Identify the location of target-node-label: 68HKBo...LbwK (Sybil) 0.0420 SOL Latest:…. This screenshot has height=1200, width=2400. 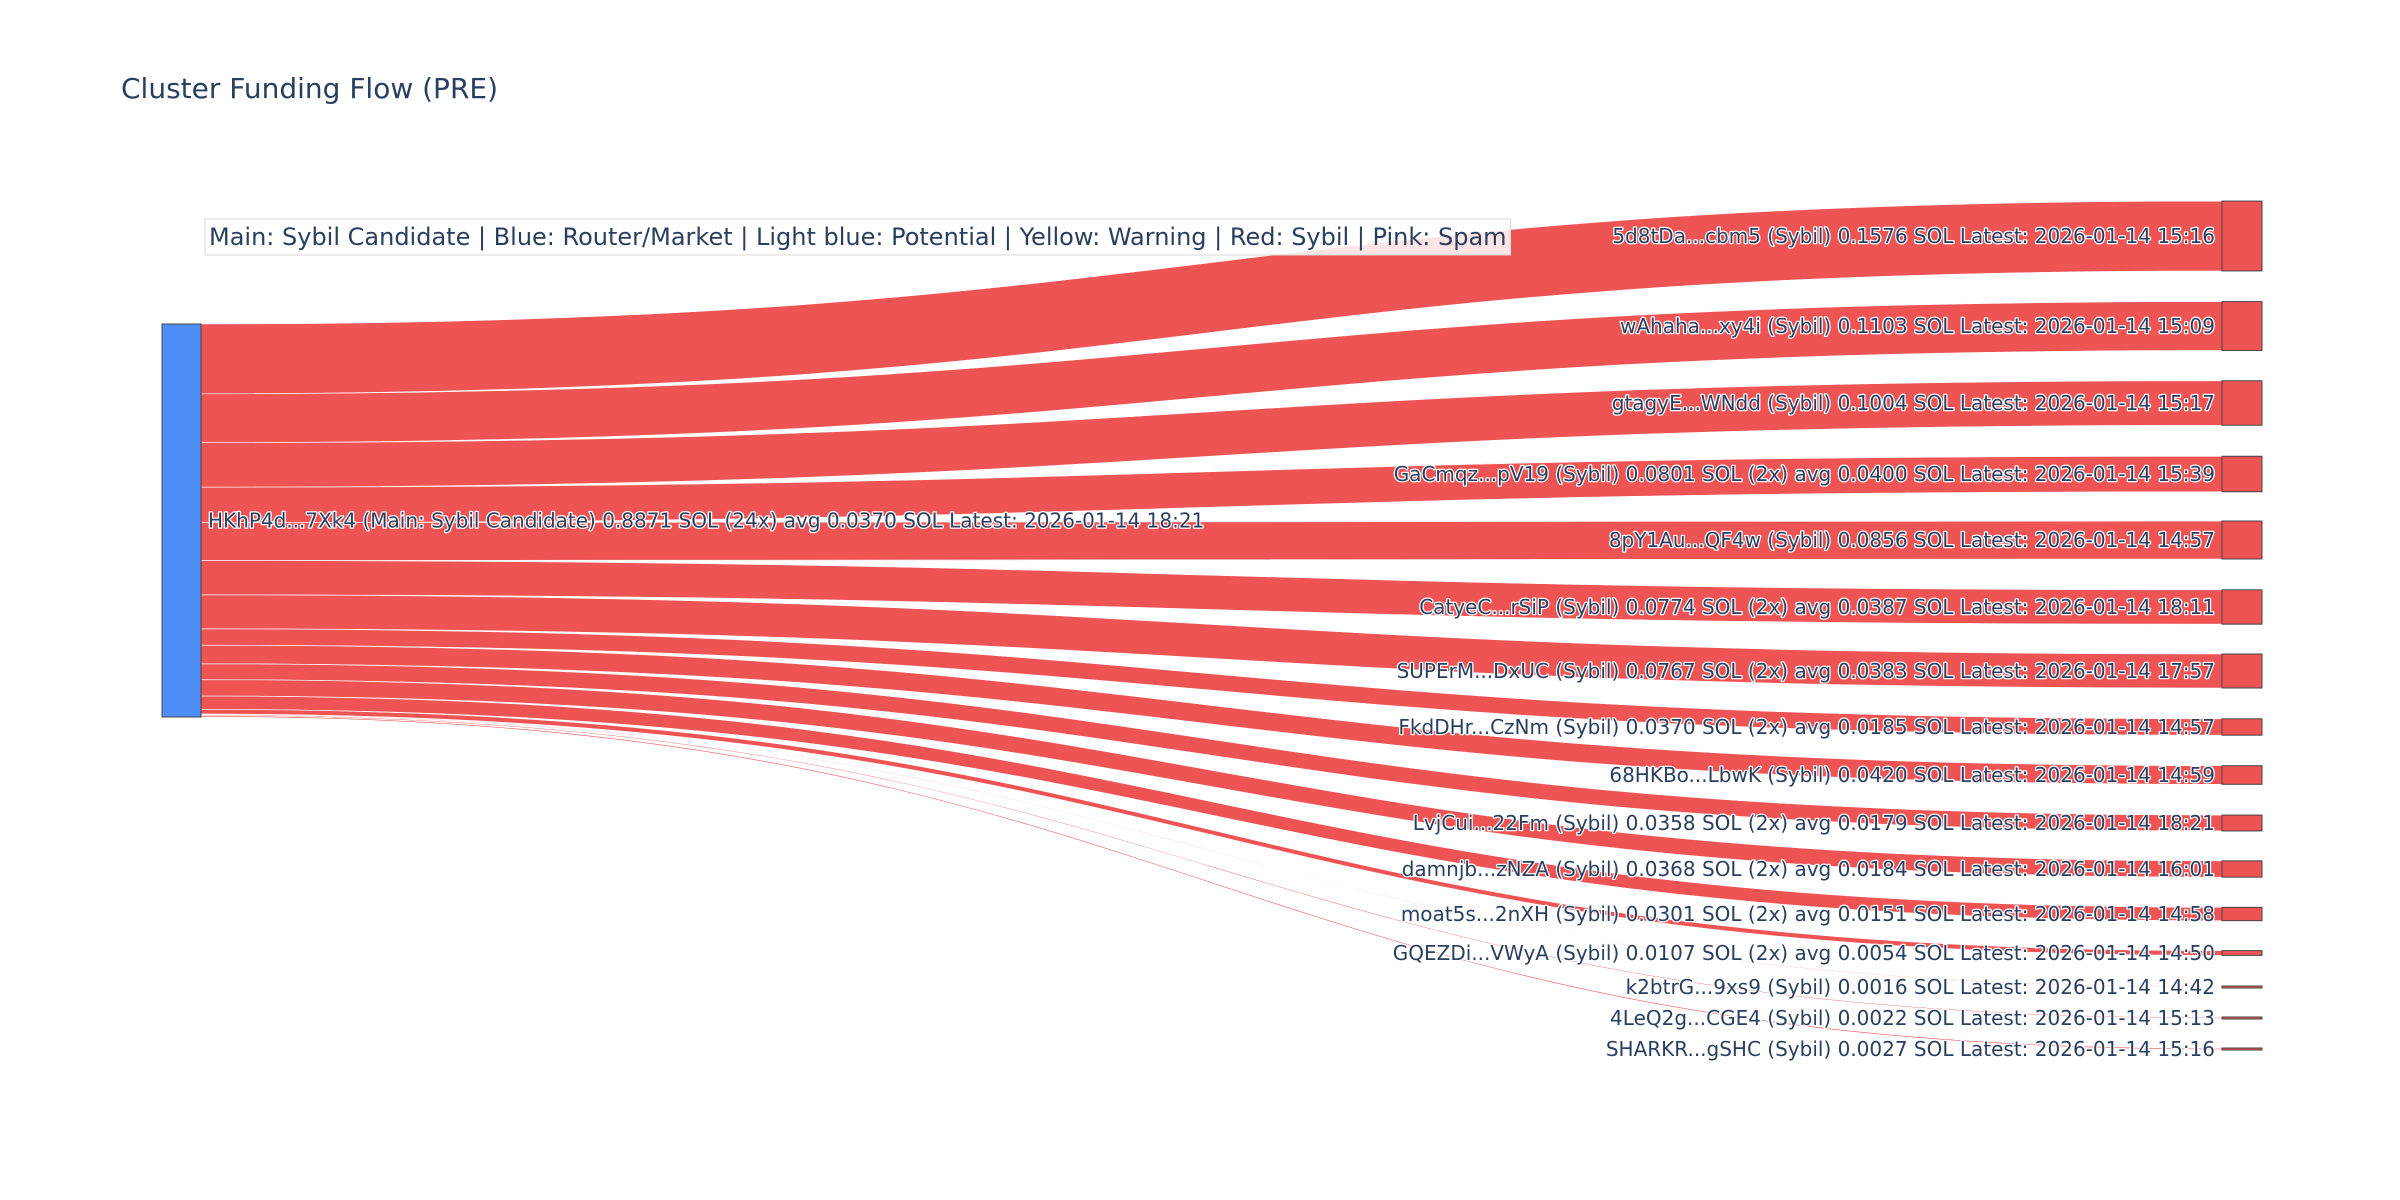
(1912, 775).